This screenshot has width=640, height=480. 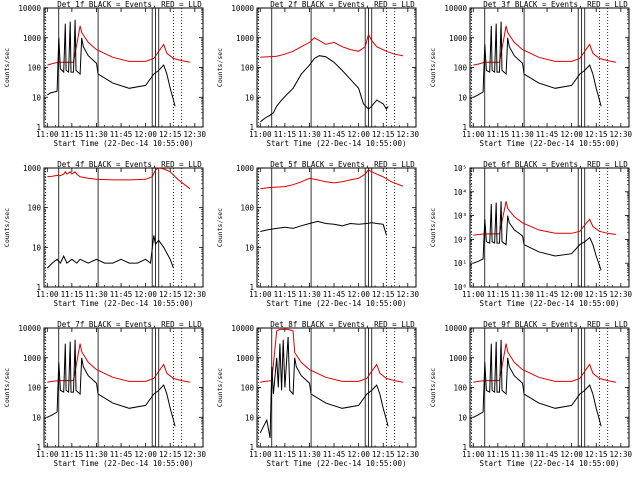 I want to click on panel-title: Det 7f BLACK = Events, RED = LLD, so click(x=129, y=324).